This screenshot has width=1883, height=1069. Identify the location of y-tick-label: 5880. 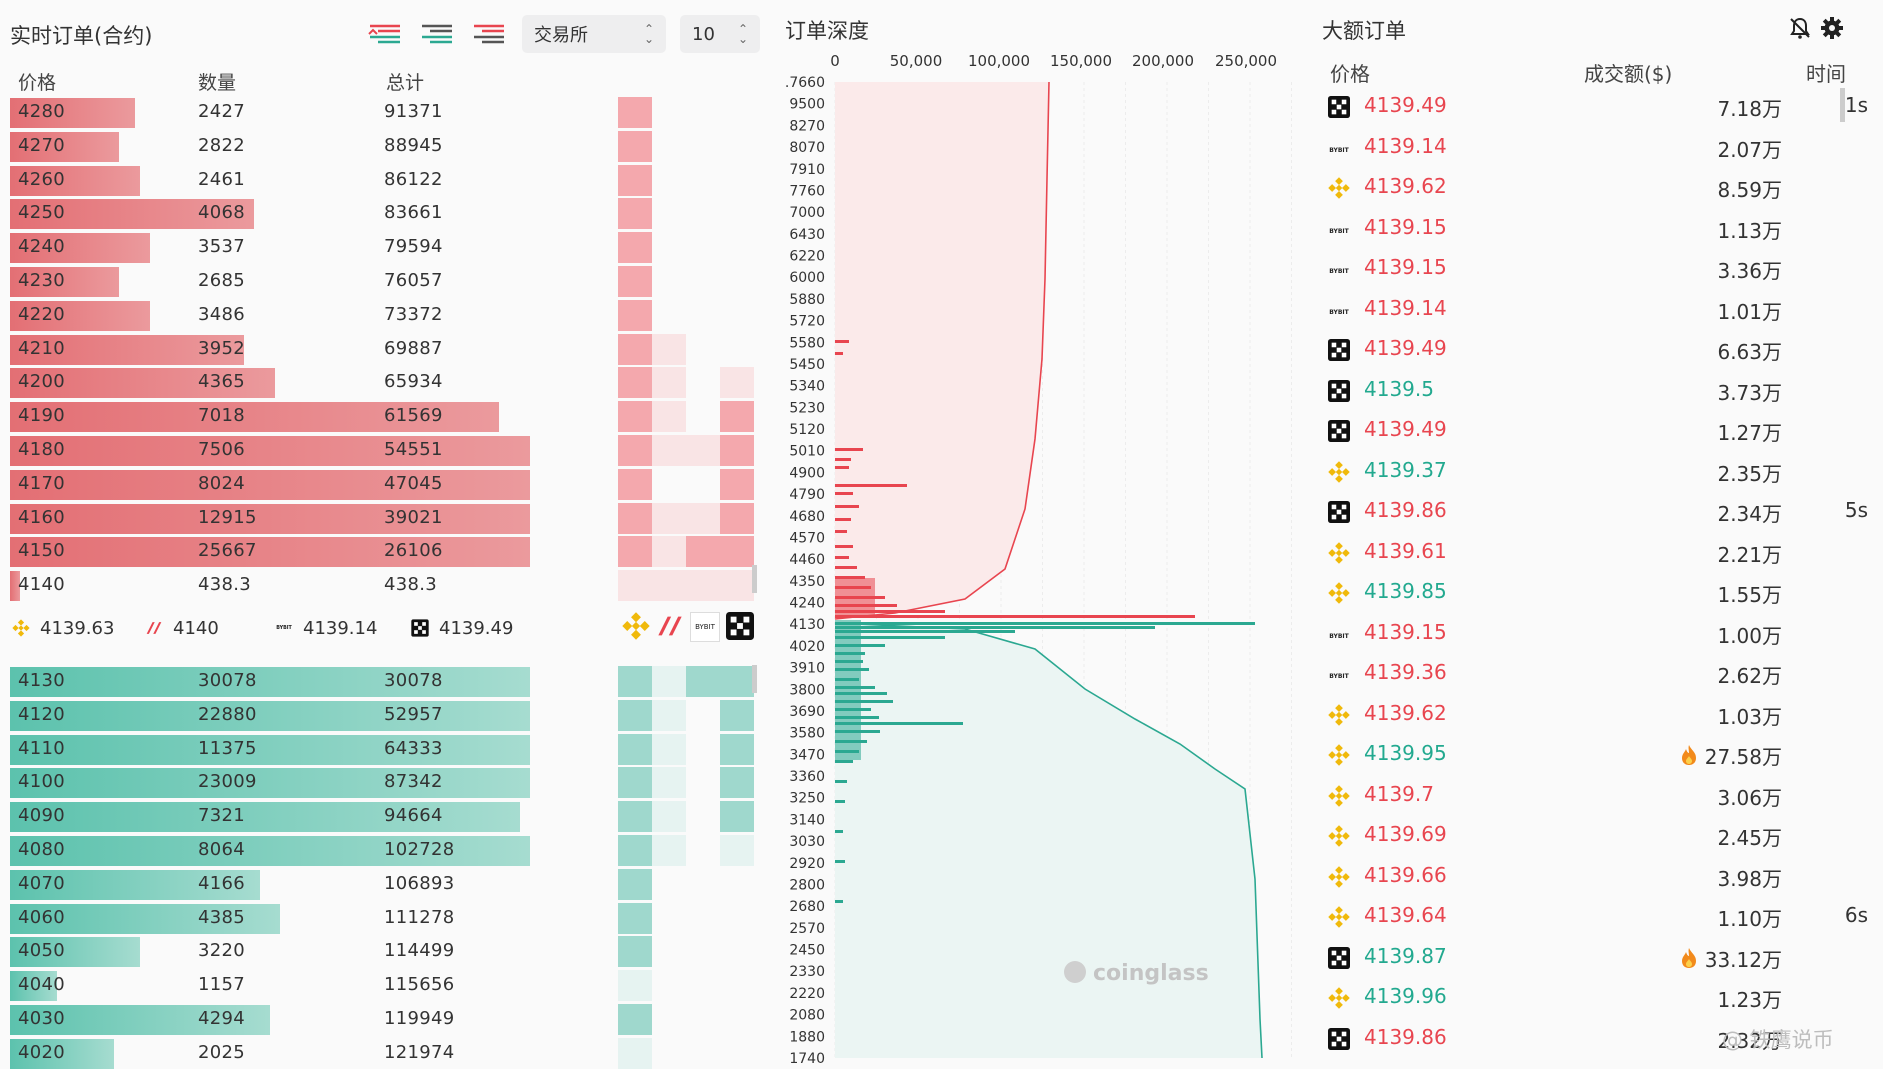
(807, 300).